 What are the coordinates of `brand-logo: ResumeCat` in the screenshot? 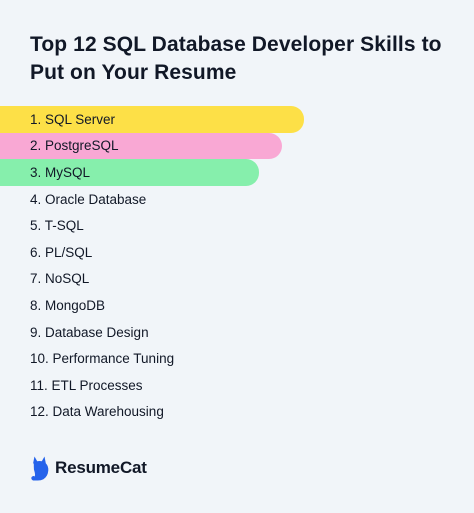 It's located at (88, 468).